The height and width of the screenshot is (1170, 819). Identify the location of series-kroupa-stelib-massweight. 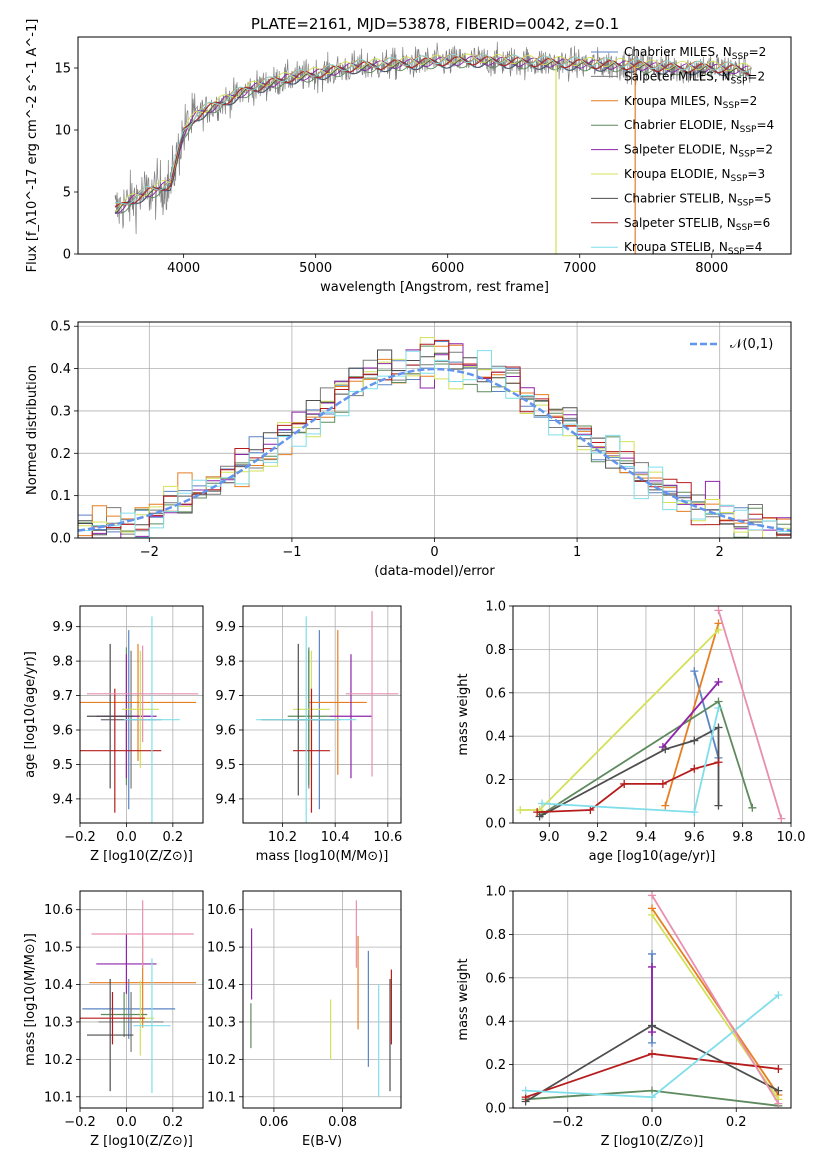
(715, 999).